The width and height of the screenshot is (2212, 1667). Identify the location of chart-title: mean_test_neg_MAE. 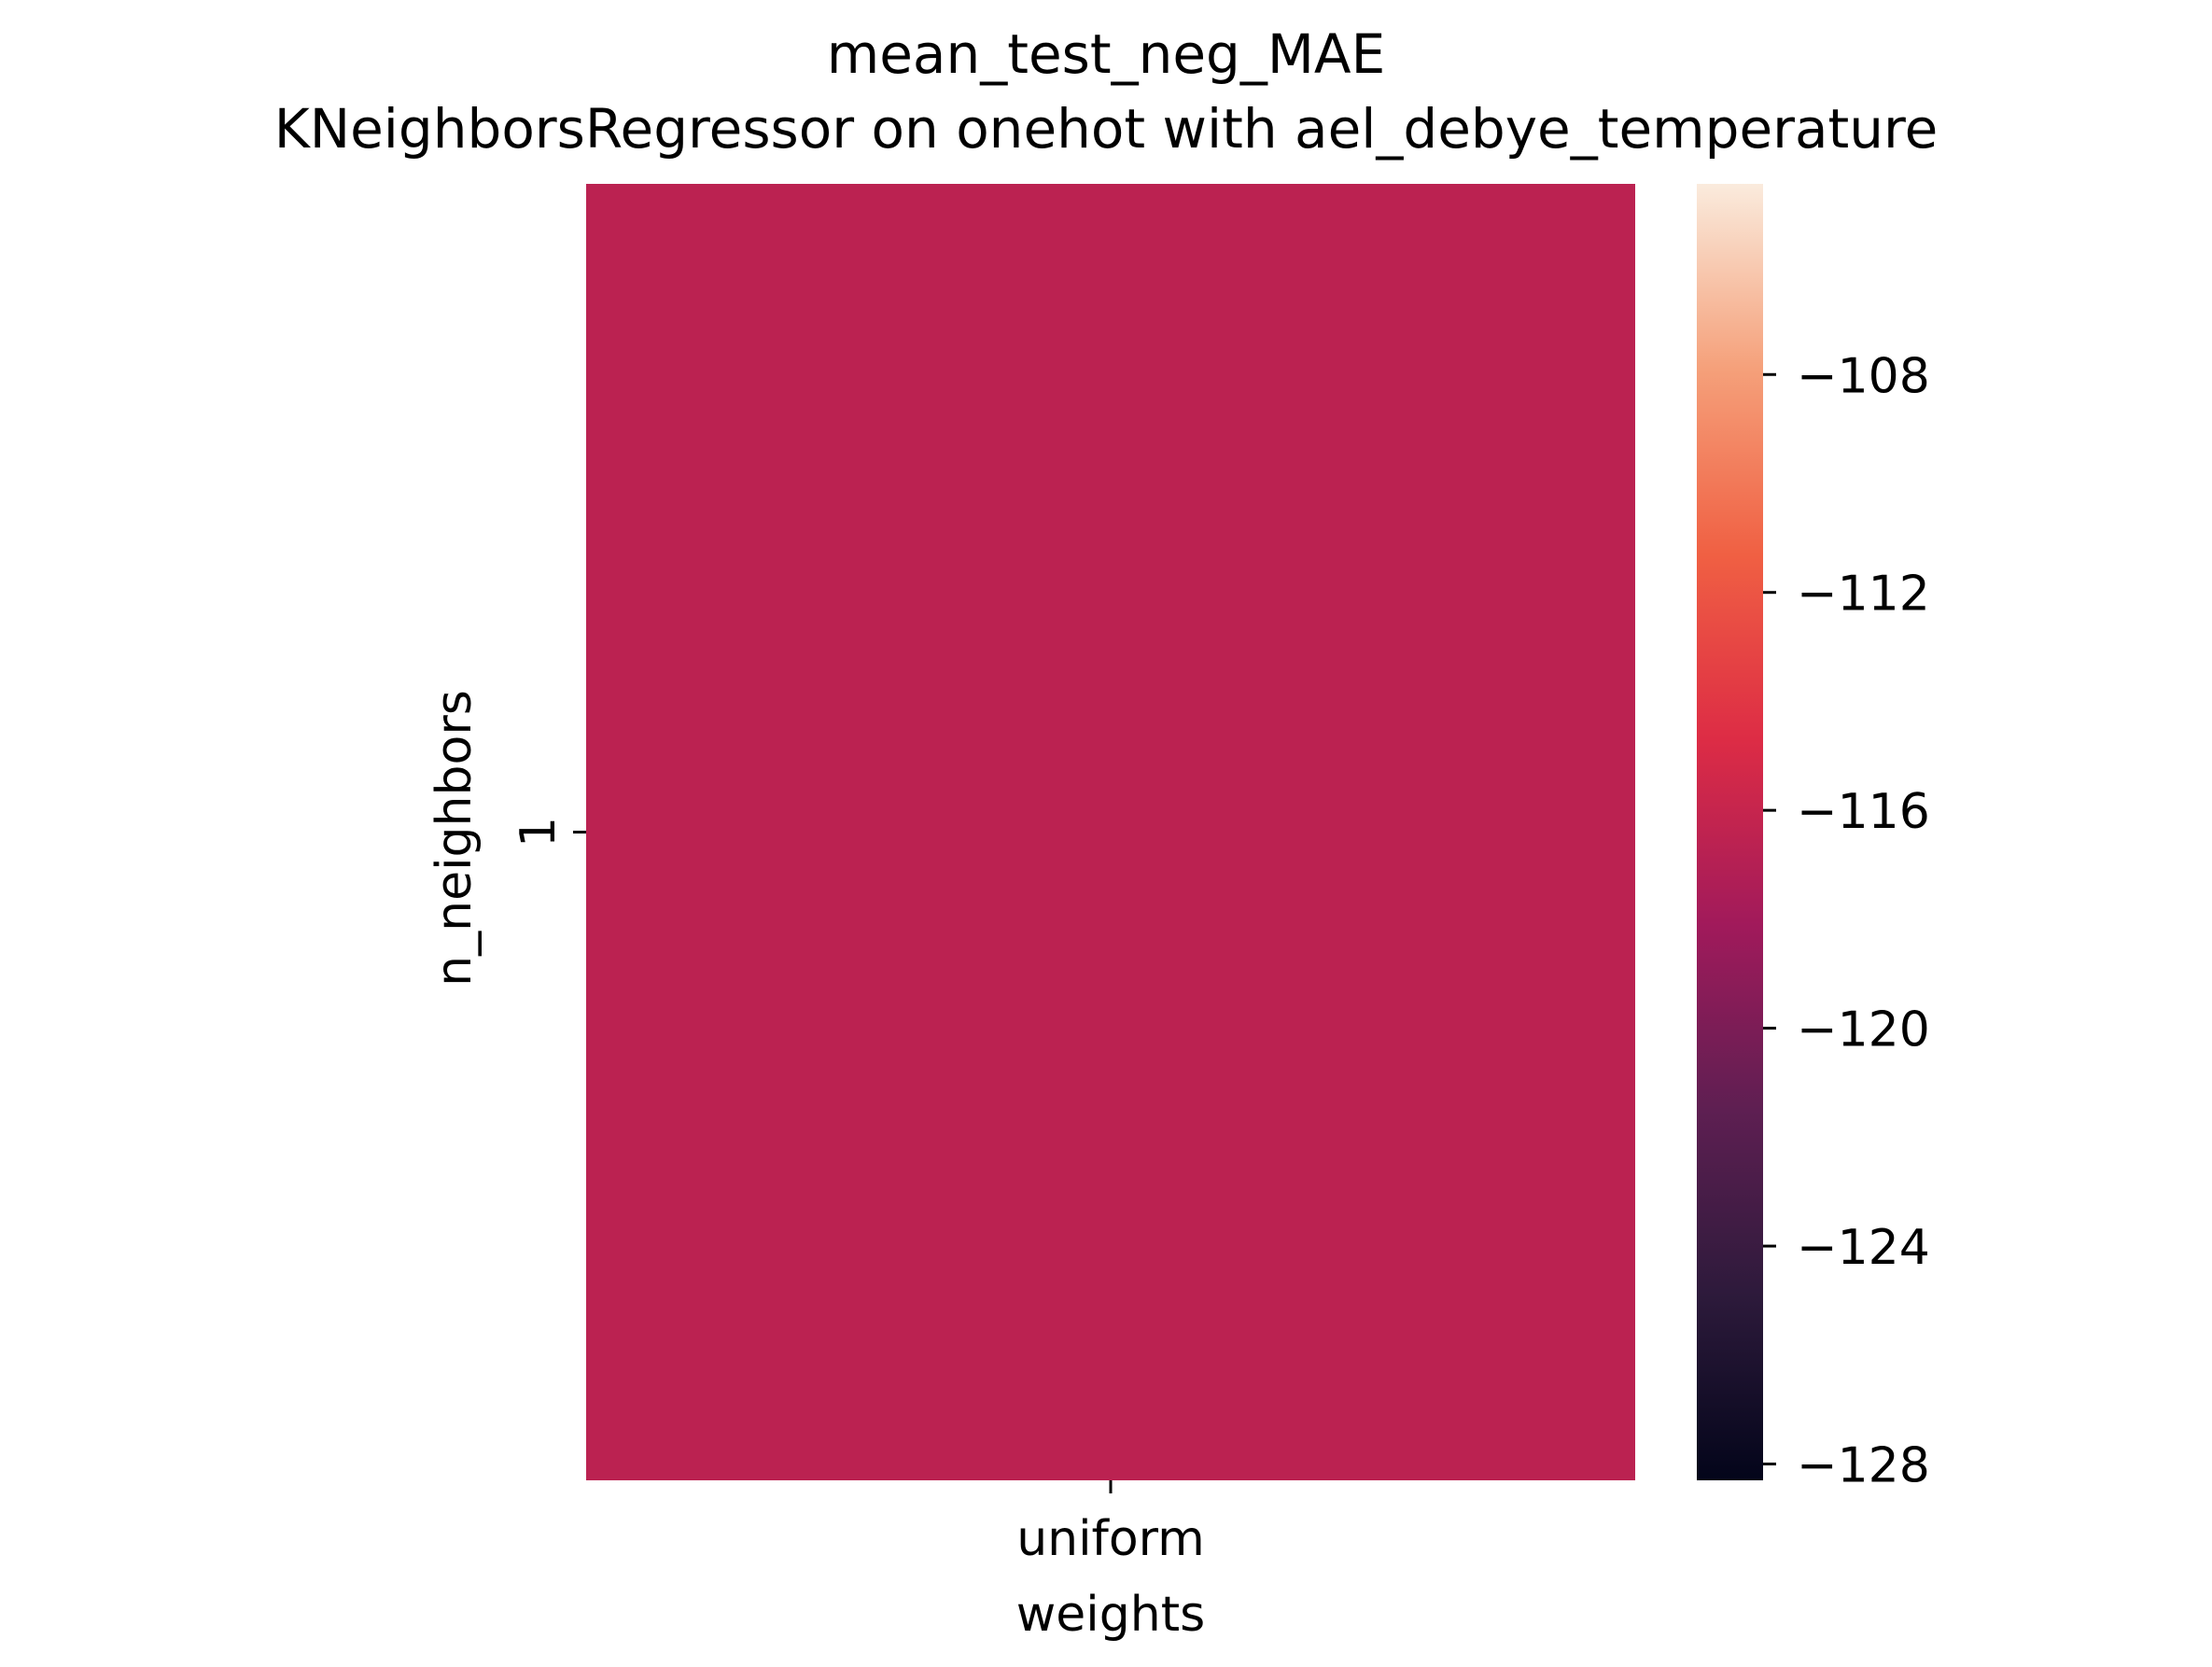
(1106, 54).